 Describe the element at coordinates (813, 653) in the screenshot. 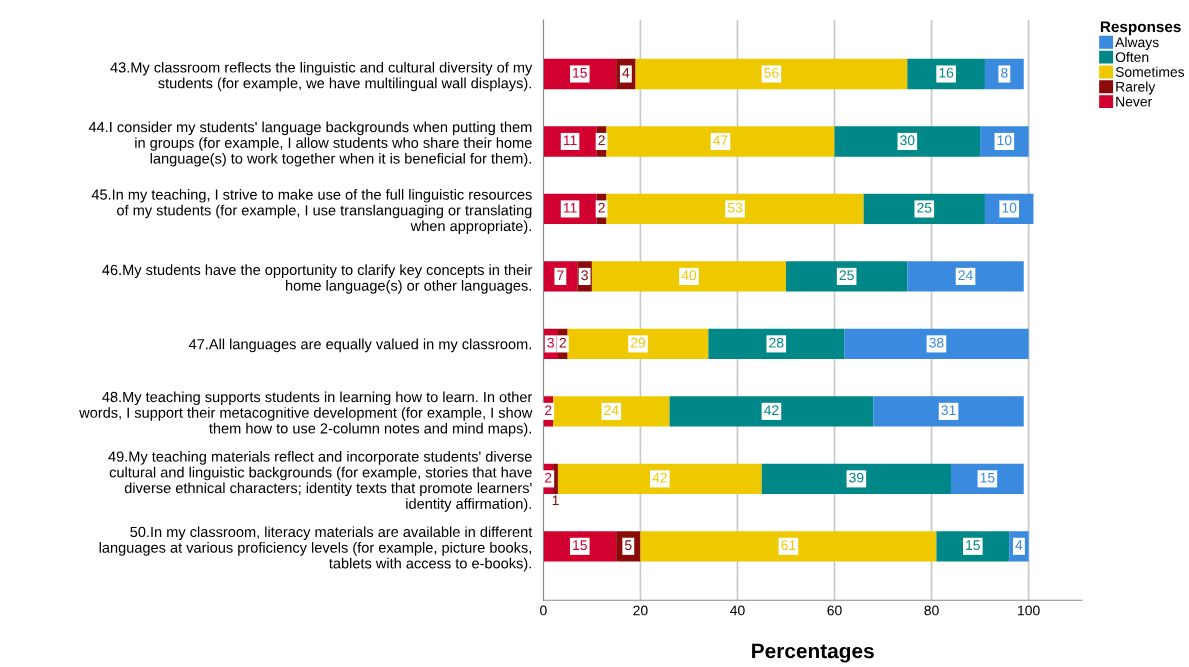

I see `x-axis-title: Percentages` at that location.